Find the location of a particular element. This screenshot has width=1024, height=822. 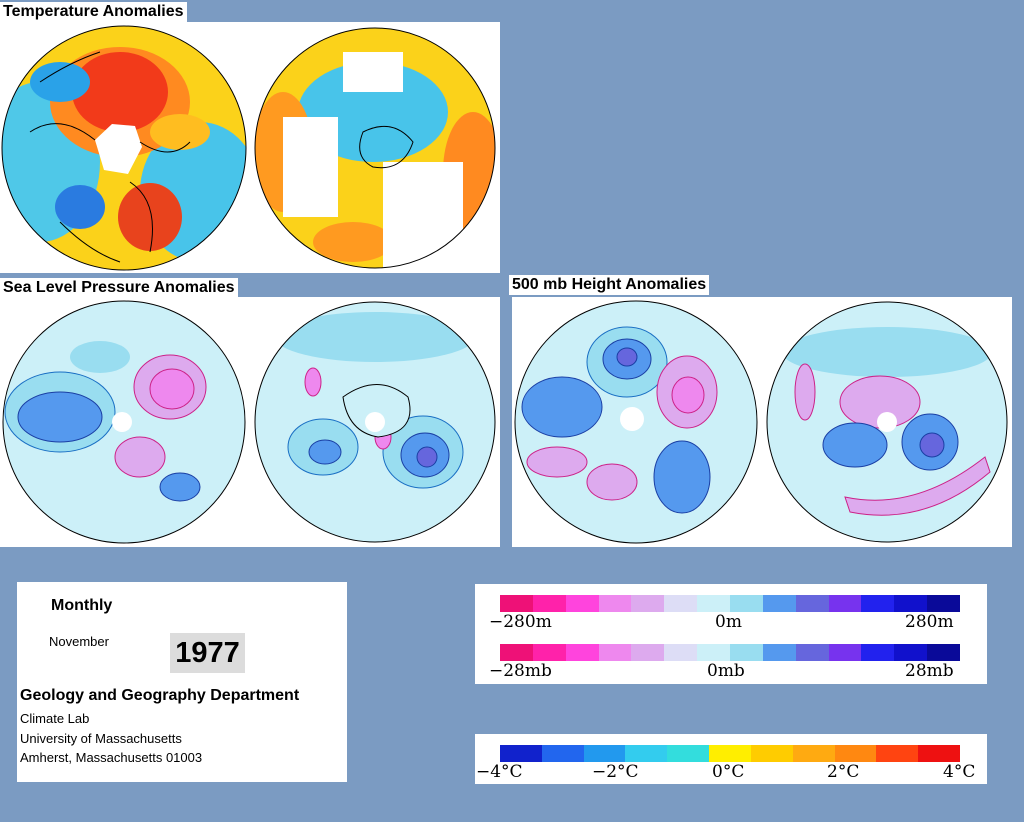

pressure-color-ramp is located at coordinates (730, 652).